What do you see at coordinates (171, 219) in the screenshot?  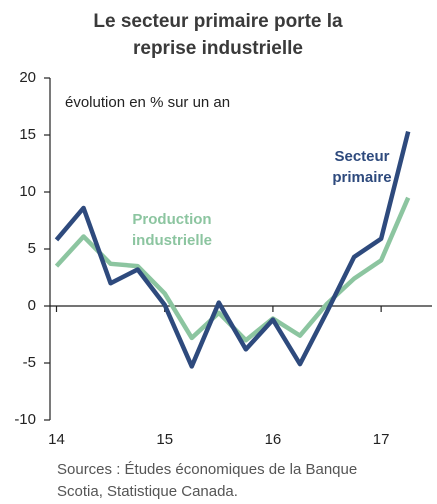 I see `series-label: Production` at bounding box center [171, 219].